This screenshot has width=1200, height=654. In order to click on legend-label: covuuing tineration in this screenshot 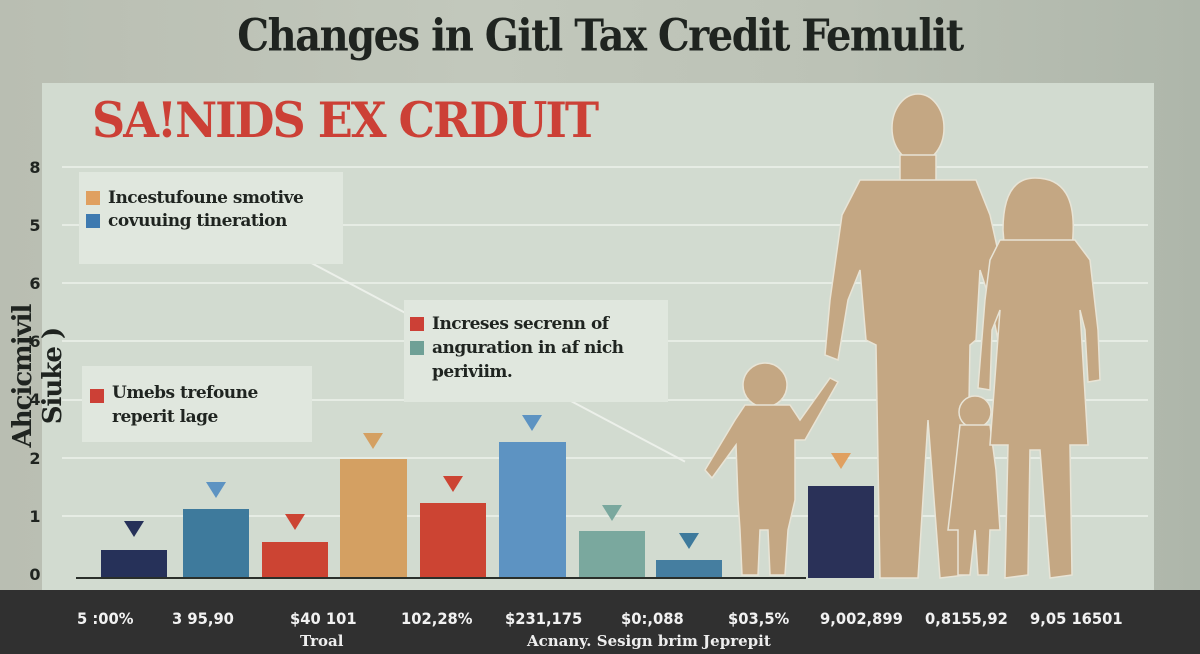, I will do `click(197, 221)`.